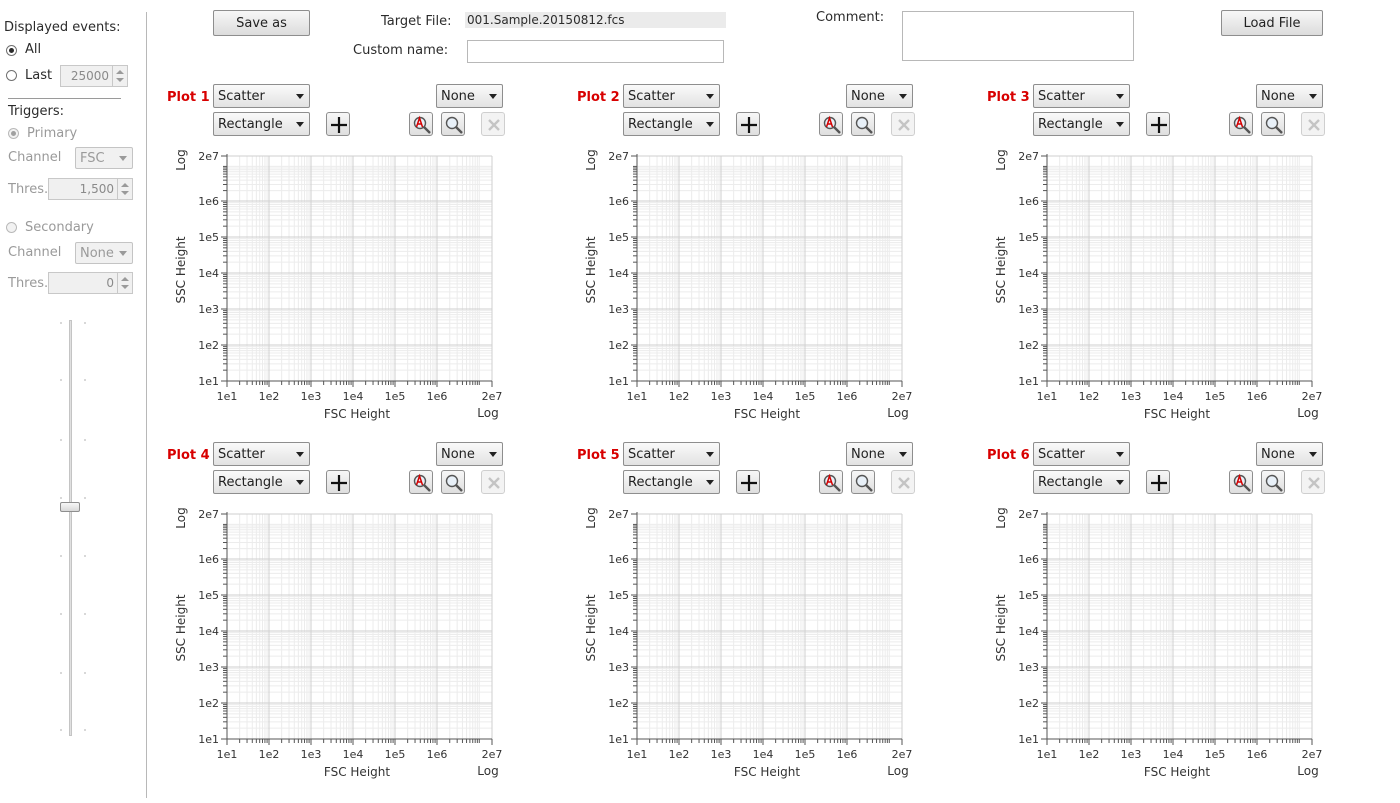  I want to click on custom-name-input, so click(595, 51).